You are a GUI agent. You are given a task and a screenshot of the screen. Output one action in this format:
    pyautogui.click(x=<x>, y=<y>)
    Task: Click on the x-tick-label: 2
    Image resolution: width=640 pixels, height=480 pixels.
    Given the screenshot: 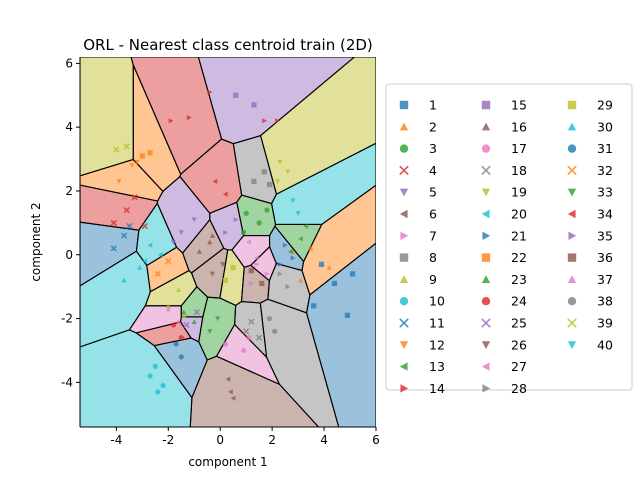 What is the action you would take?
    pyautogui.click(x=272, y=440)
    